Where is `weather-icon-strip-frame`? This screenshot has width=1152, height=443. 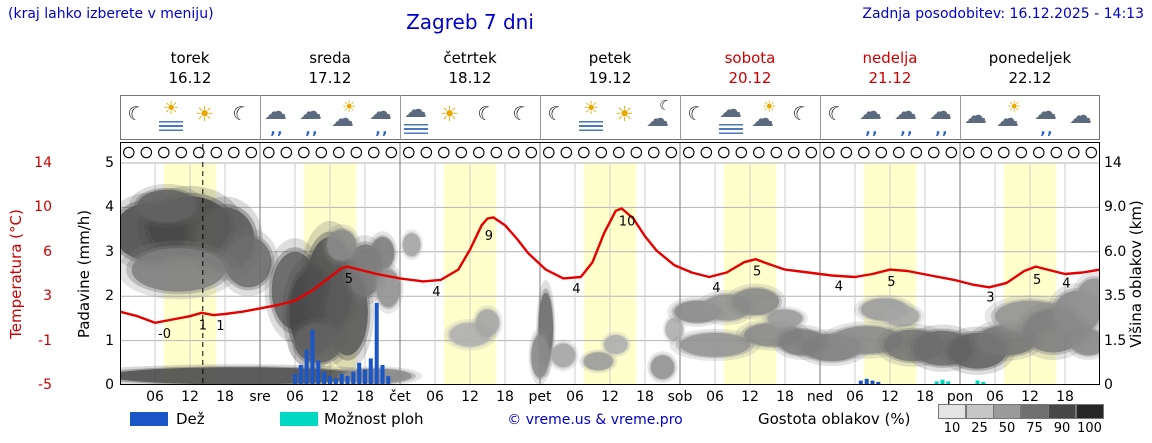 weather-icon-strip-frame is located at coordinates (610, 117).